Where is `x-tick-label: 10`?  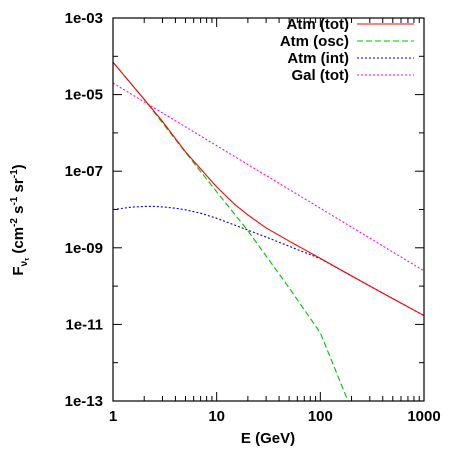 x-tick-label: 10 is located at coordinates (216, 416).